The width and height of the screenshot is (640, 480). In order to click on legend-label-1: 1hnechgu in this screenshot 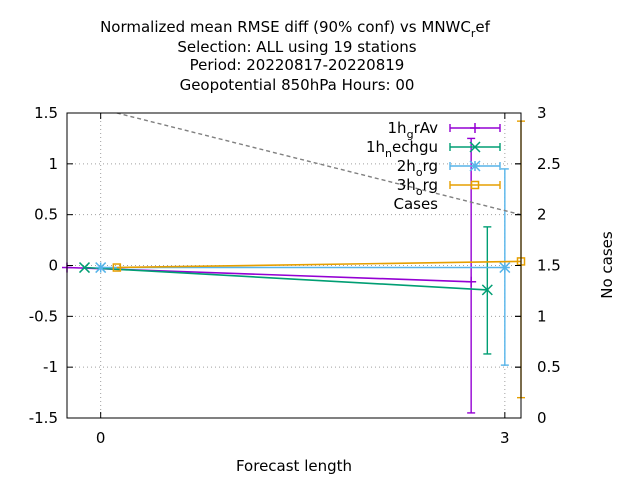, I will do `click(402, 149)`.